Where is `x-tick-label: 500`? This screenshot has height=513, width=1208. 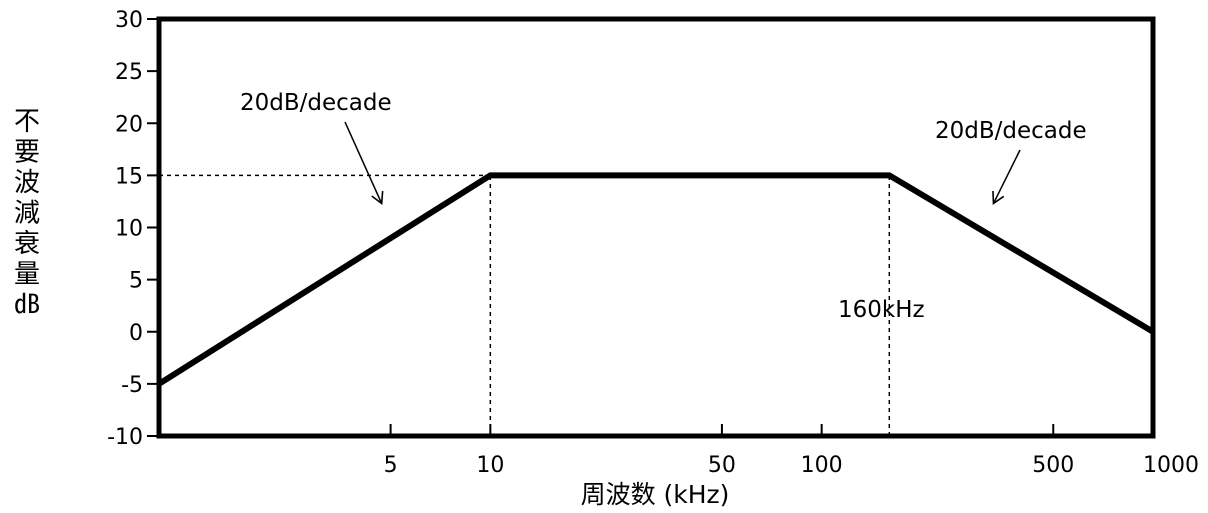
x-tick-label: 500 is located at coordinates (1053, 465).